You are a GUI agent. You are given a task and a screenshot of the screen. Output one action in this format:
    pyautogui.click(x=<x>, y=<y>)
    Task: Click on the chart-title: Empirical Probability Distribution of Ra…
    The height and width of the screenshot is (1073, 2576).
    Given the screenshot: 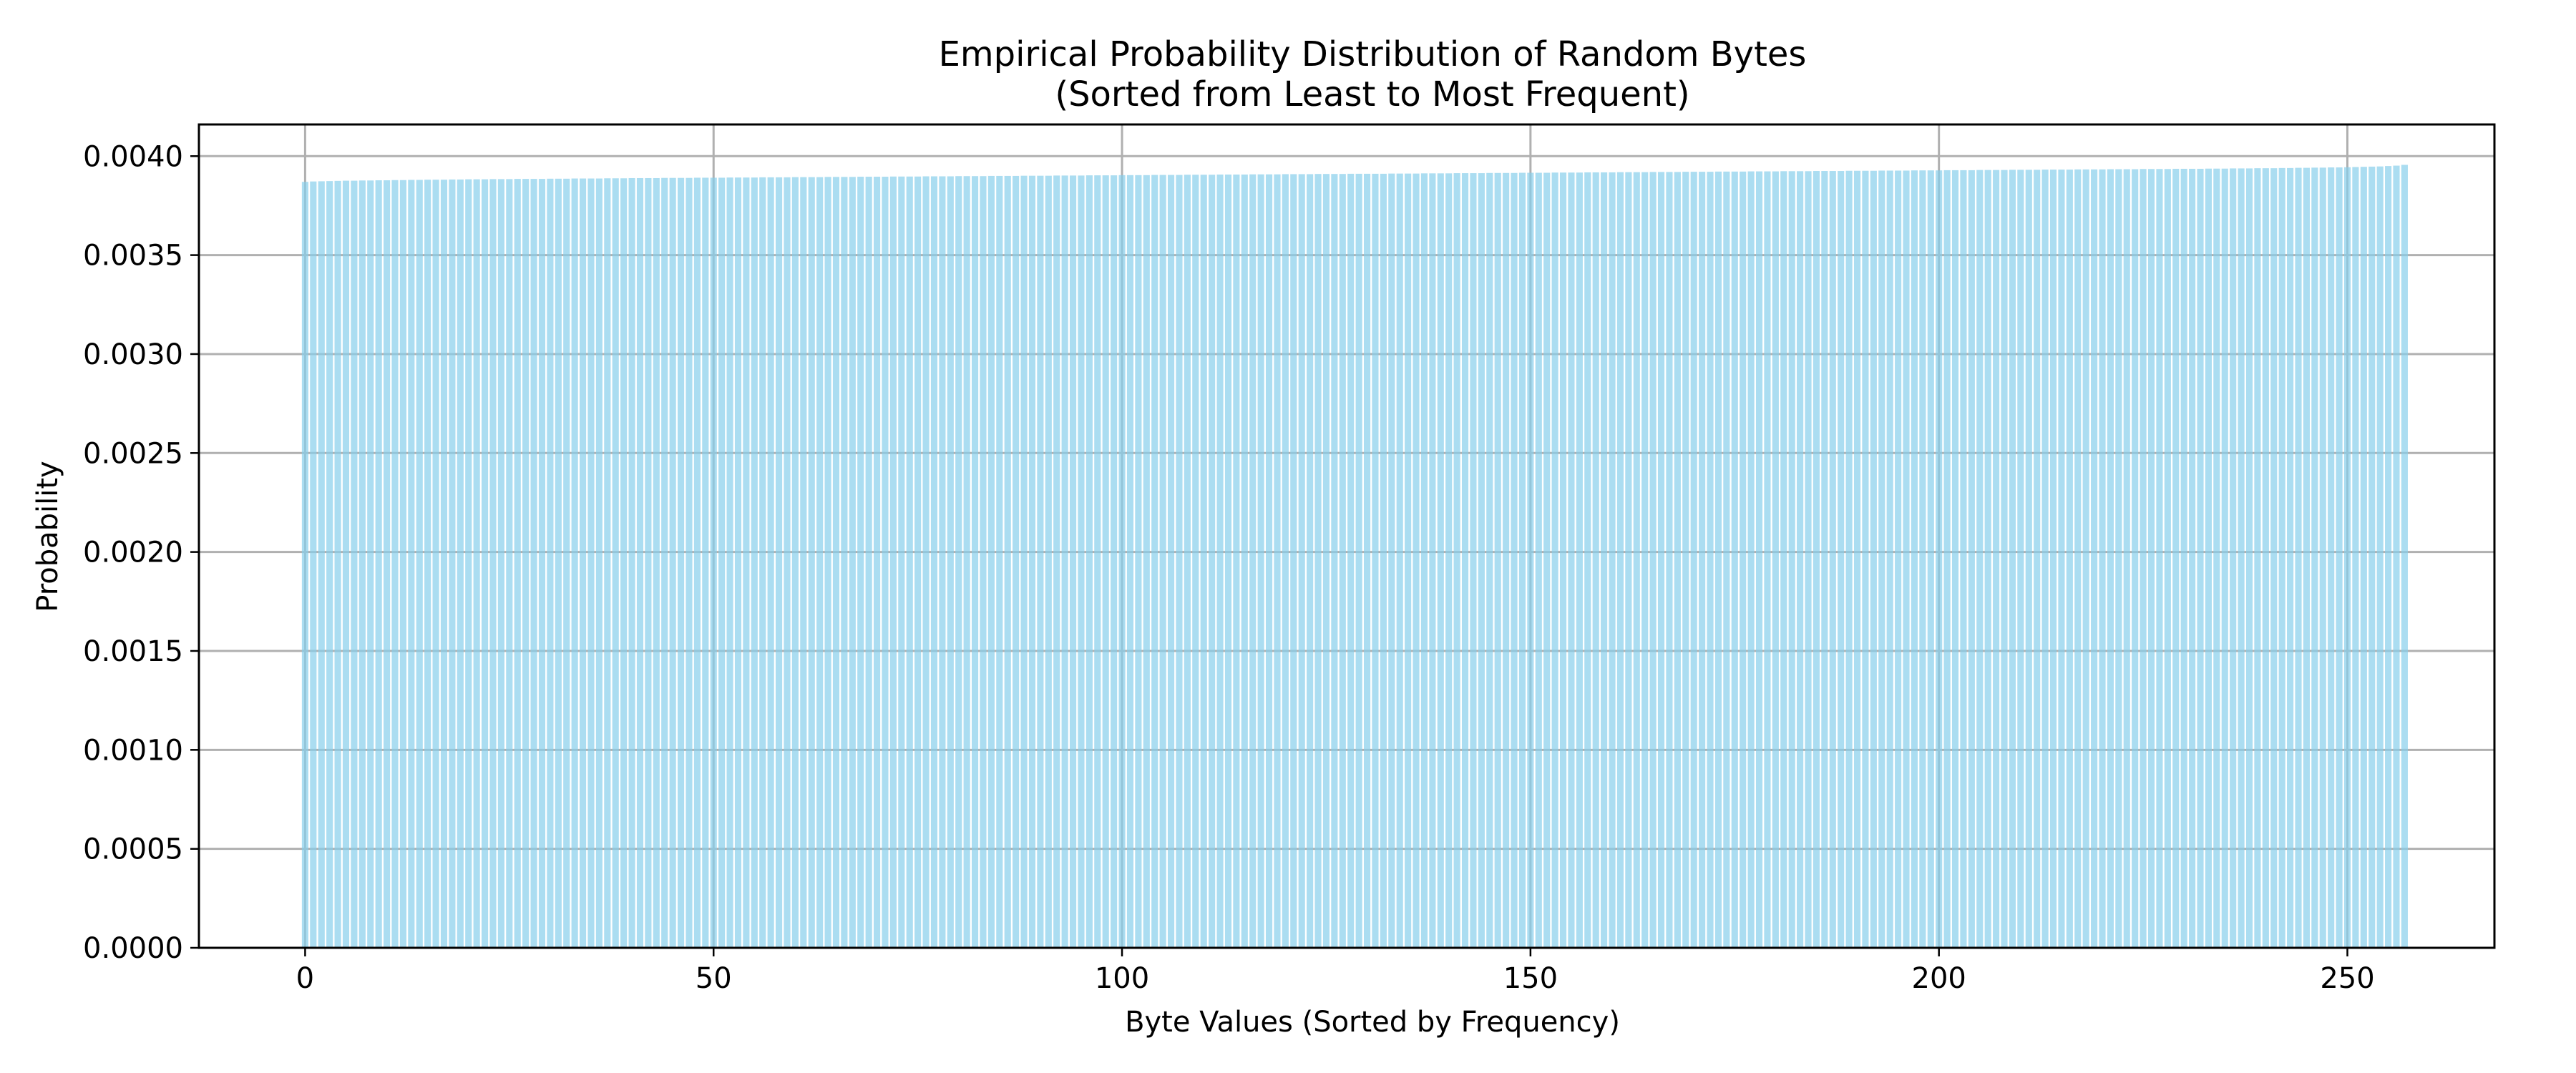 What is the action you would take?
    pyautogui.click(x=1373, y=54)
    